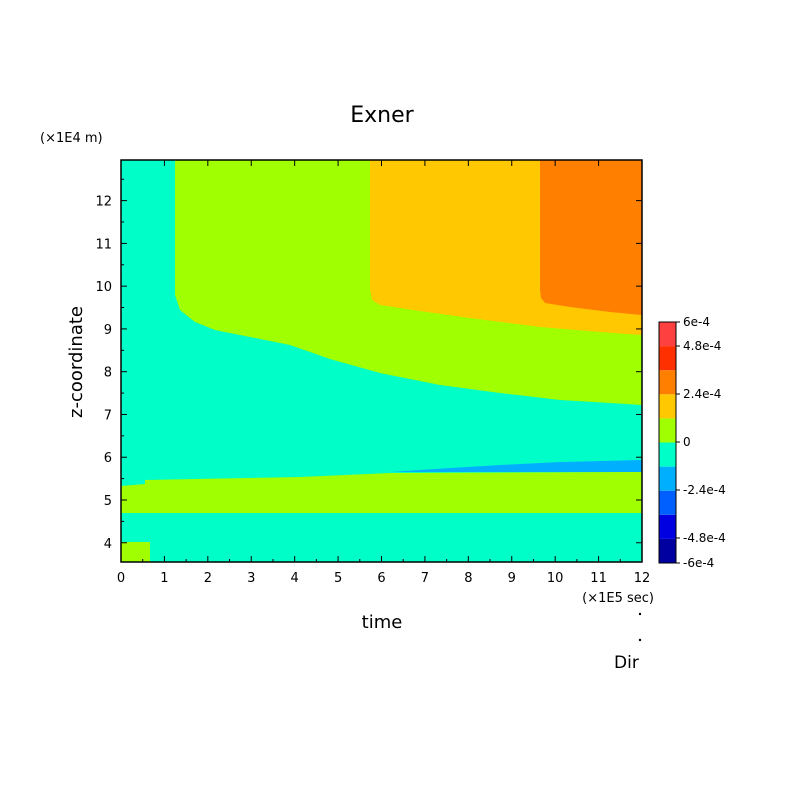 The width and height of the screenshot is (804, 804). What do you see at coordinates (381, 578) in the screenshot?
I see `x-tick-label: 6` at bounding box center [381, 578].